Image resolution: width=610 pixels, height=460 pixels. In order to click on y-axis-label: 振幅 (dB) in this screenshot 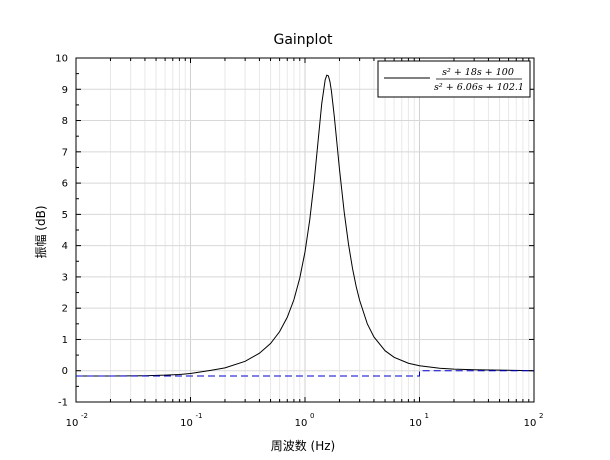, I will do `click(40, 231)`.